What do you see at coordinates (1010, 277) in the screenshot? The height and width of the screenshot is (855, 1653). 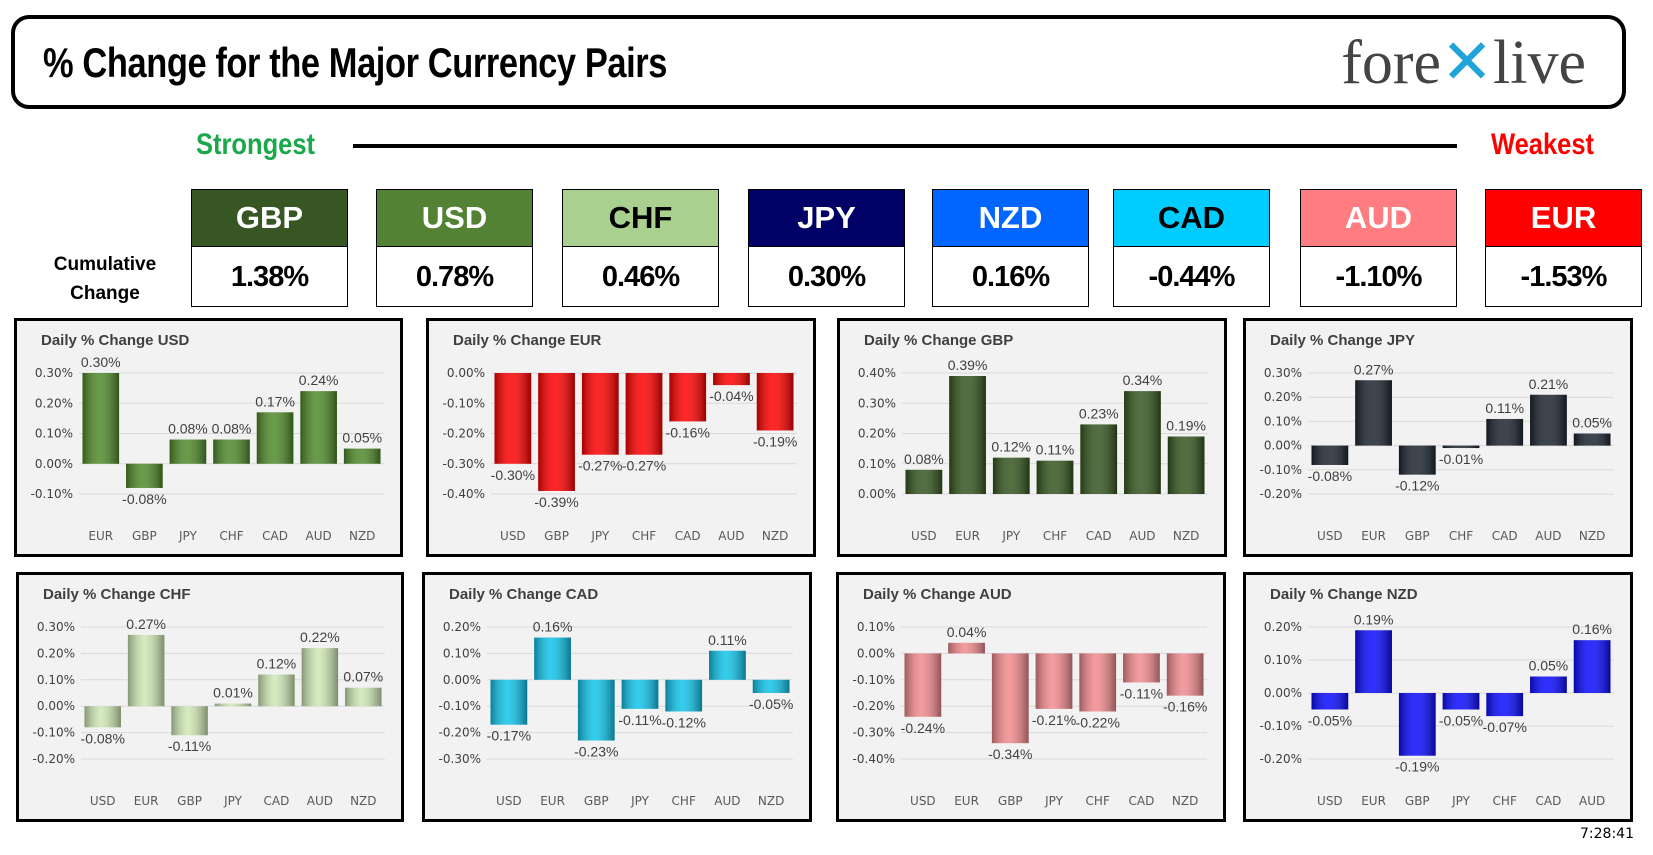 I see `cumulative-value: 0.16%` at bounding box center [1010, 277].